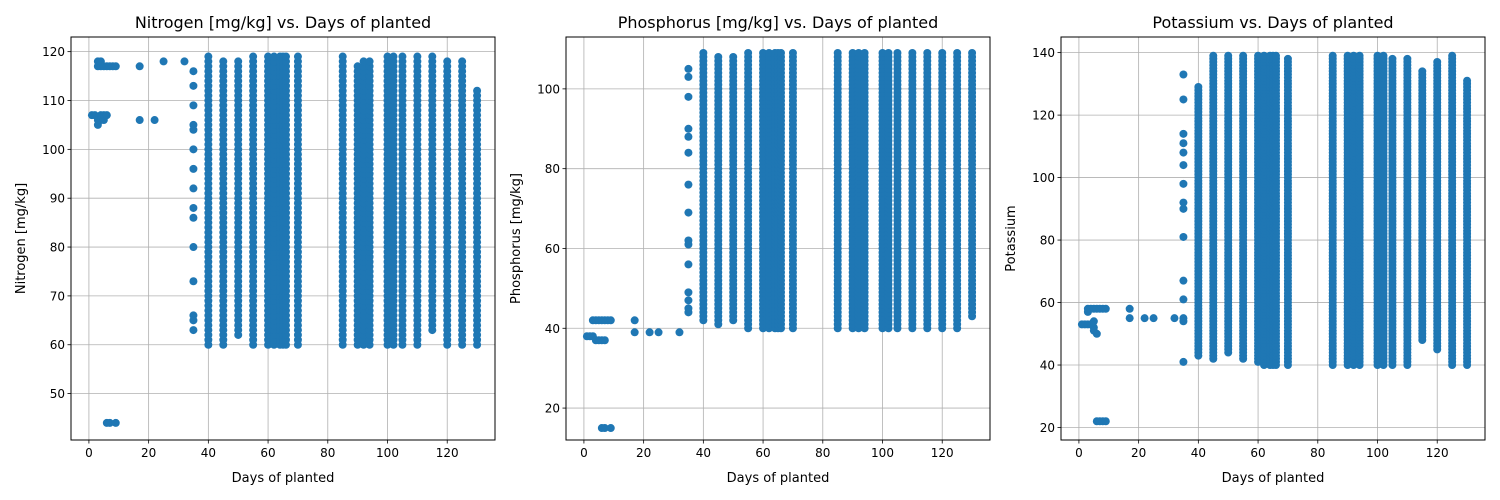 This screenshot has width=1500, height=500. What do you see at coordinates (57, 296) in the screenshot?
I see `y-tick-label: 70` at bounding box center [57, 296].